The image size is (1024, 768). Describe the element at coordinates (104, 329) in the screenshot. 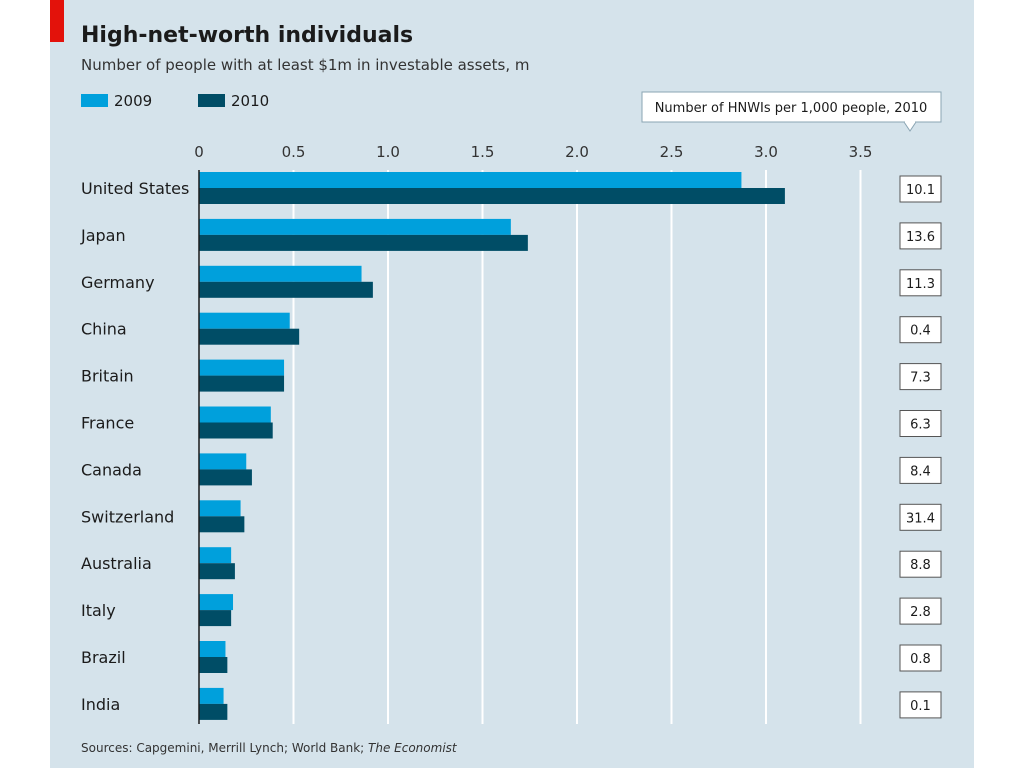

I see `category-label: China` at that location.